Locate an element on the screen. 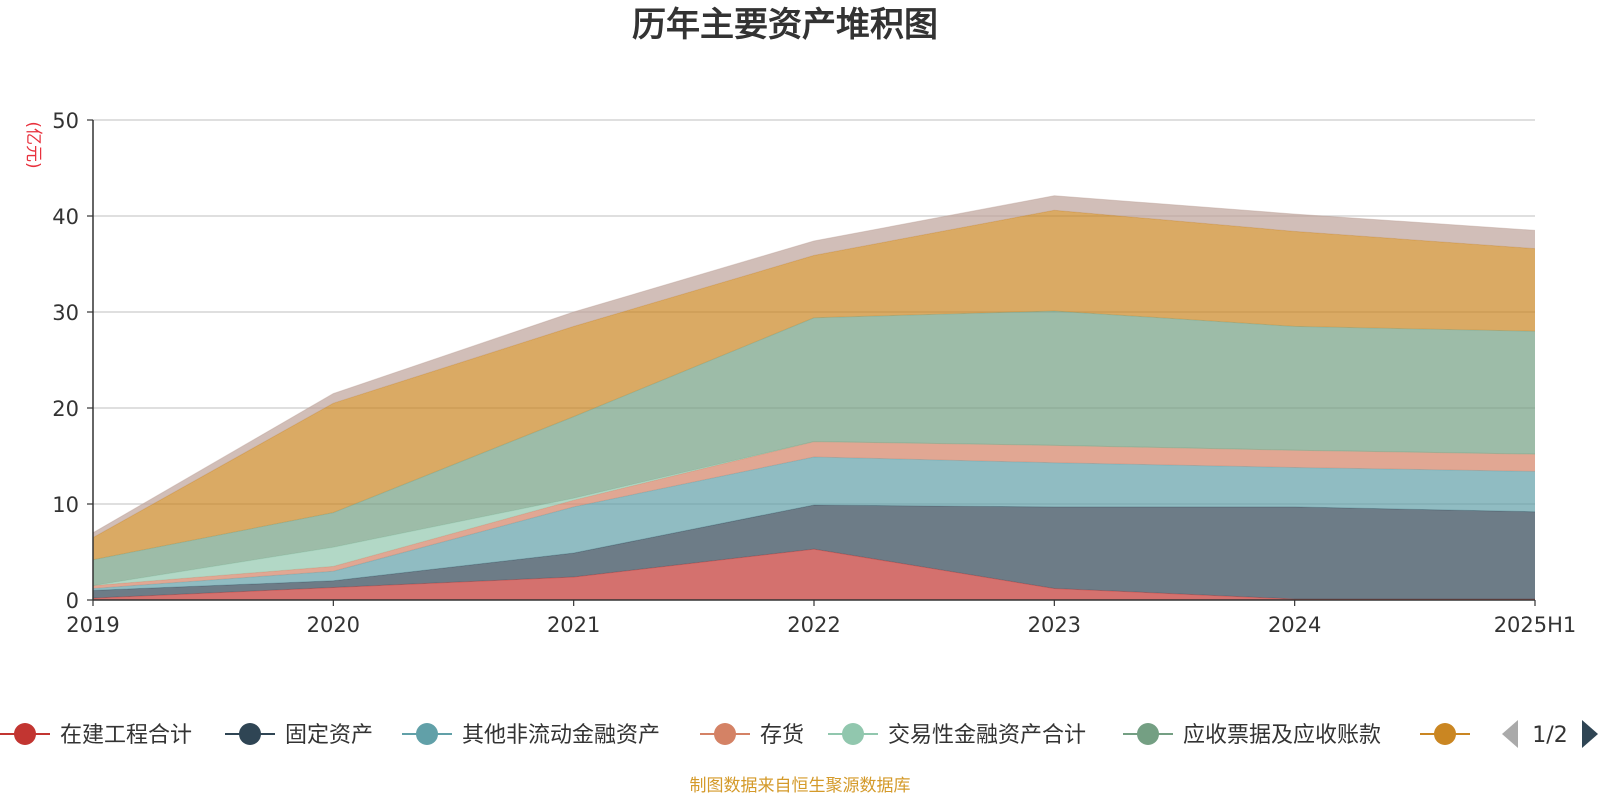 This screenshot has width=1600, height=800. x-tick-label: 2021 is located at coordinates (573, 625).